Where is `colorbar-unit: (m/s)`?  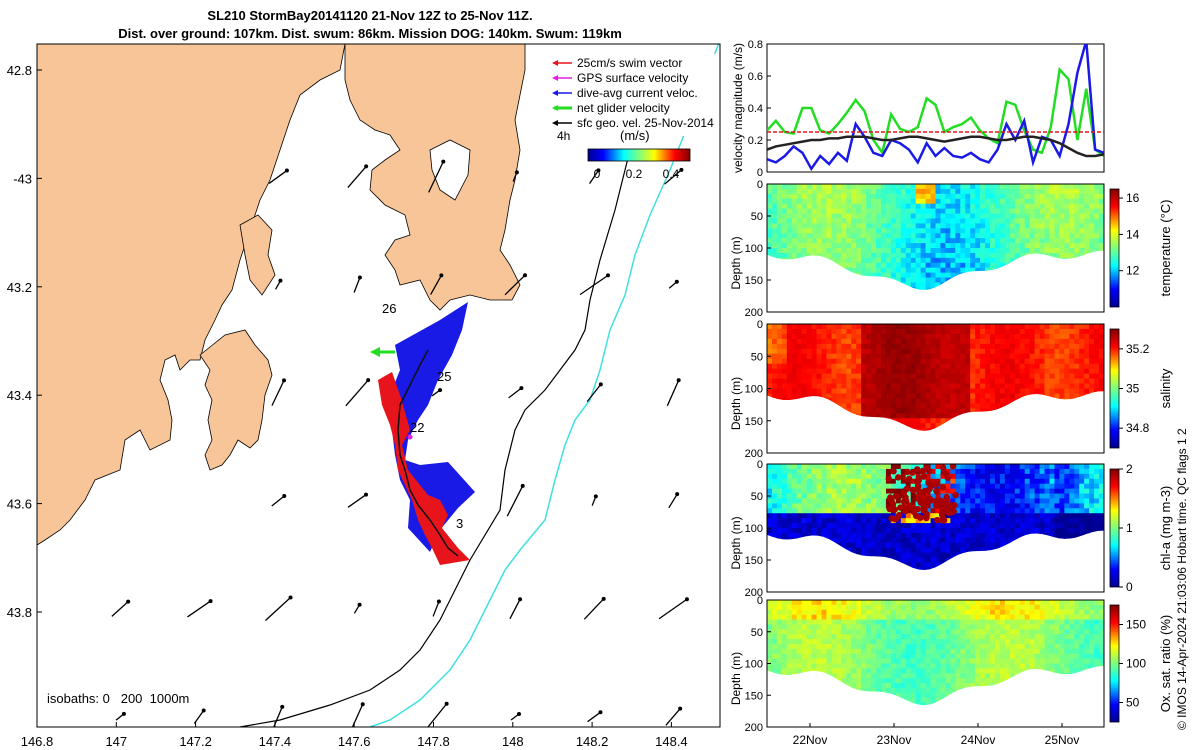 colorbar-unit: (m/s) is located at coordinates (635, 135).